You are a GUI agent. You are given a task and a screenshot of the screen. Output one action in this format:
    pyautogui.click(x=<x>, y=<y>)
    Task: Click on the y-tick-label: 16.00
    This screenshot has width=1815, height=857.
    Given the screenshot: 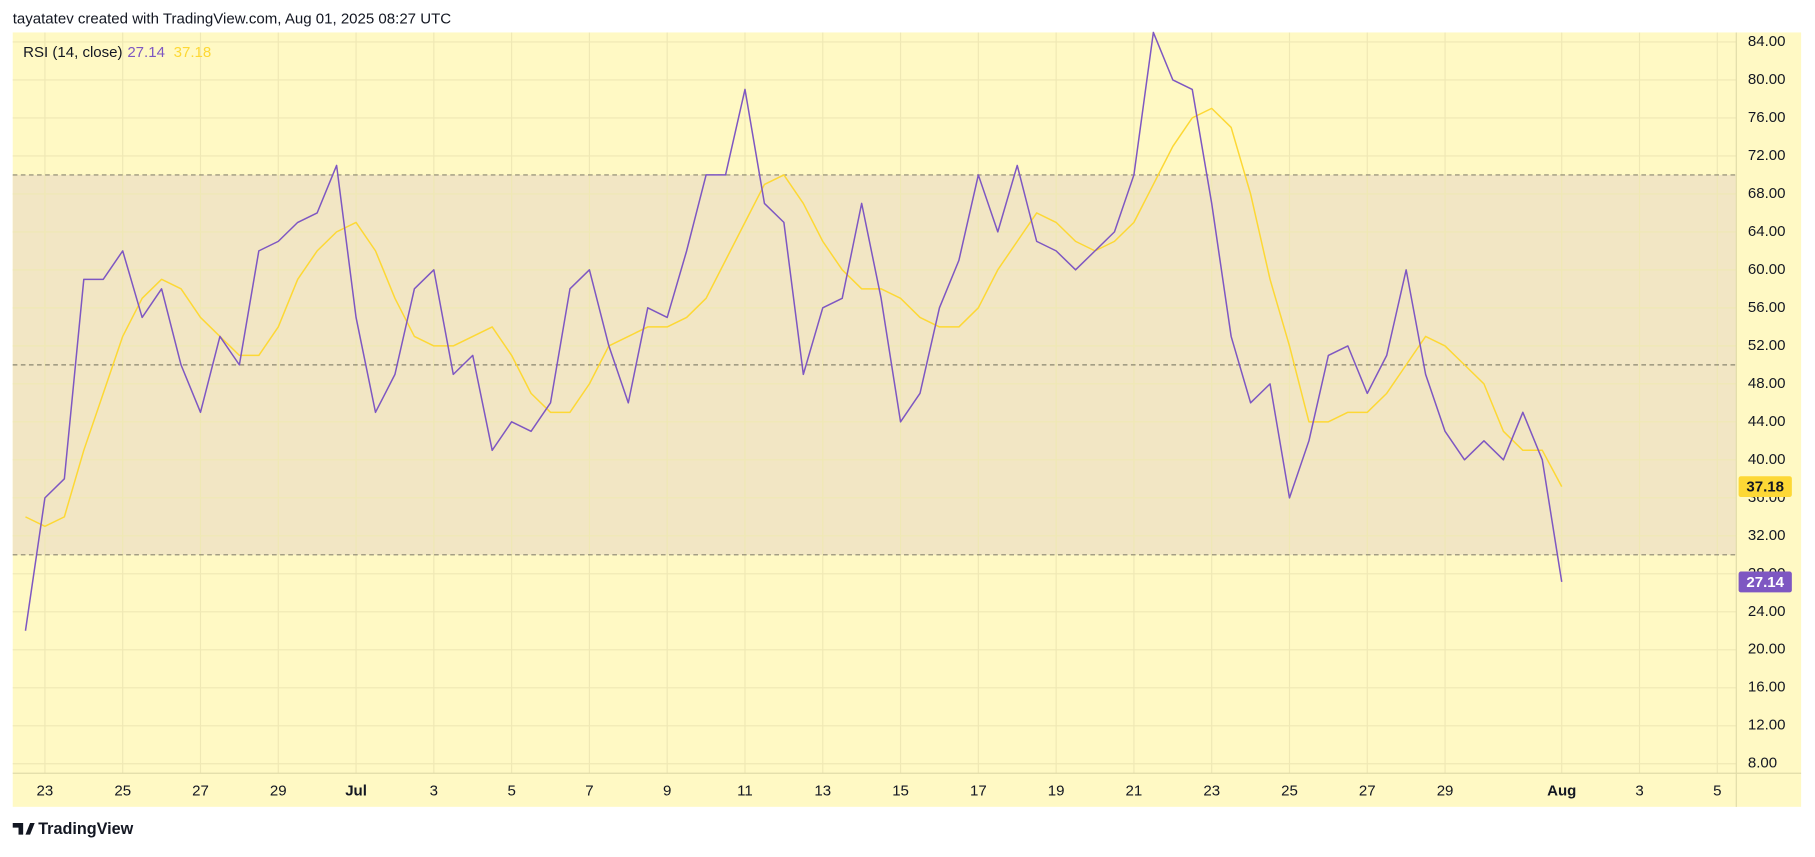 What is the action you would take?
    pyautogui.click(x=1767, y=687)
    